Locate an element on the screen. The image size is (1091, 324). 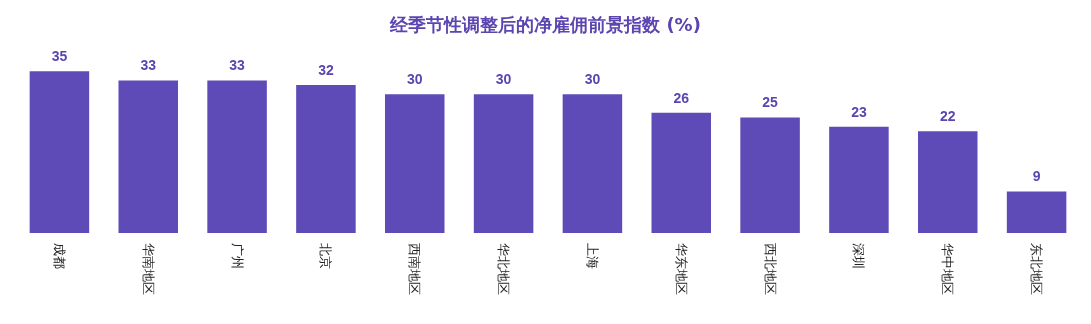
x-tick-label: 华北地区 is located at coordinates (504, 269).